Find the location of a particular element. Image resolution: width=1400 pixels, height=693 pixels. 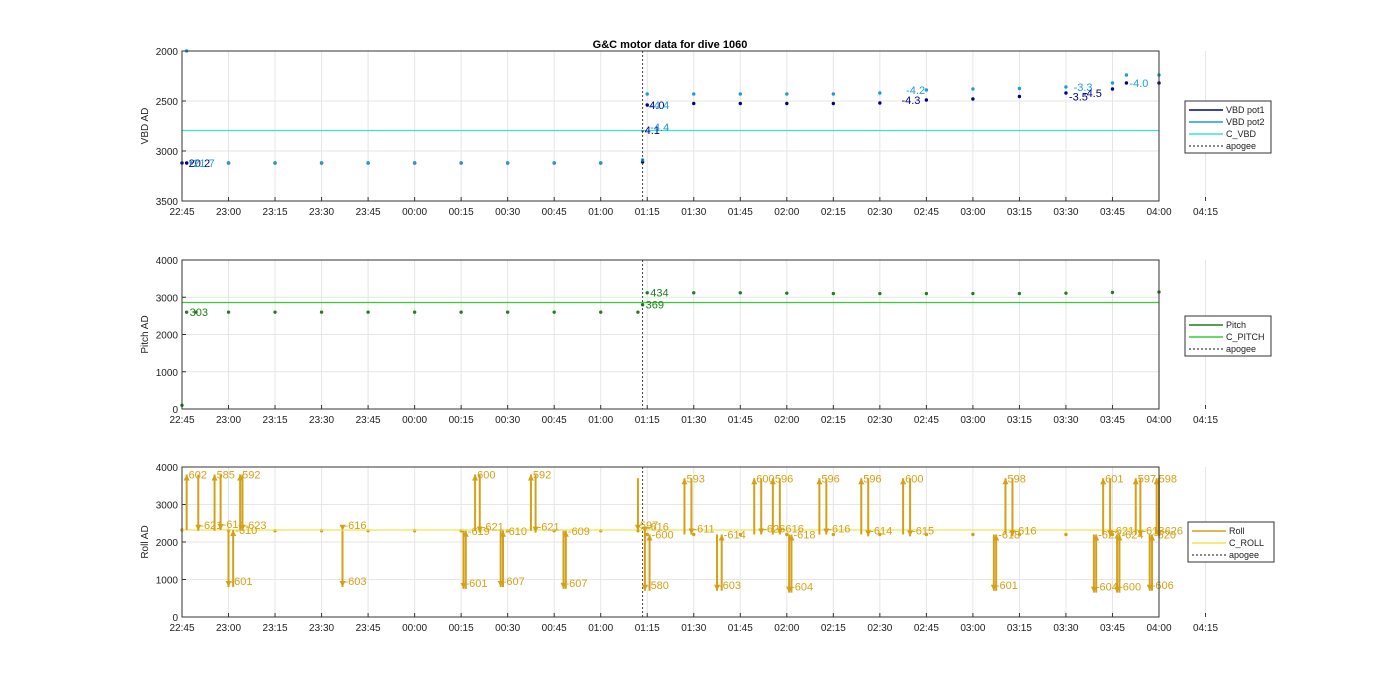

x-tick-label: 01:30 is located at coordinates (693, 628).